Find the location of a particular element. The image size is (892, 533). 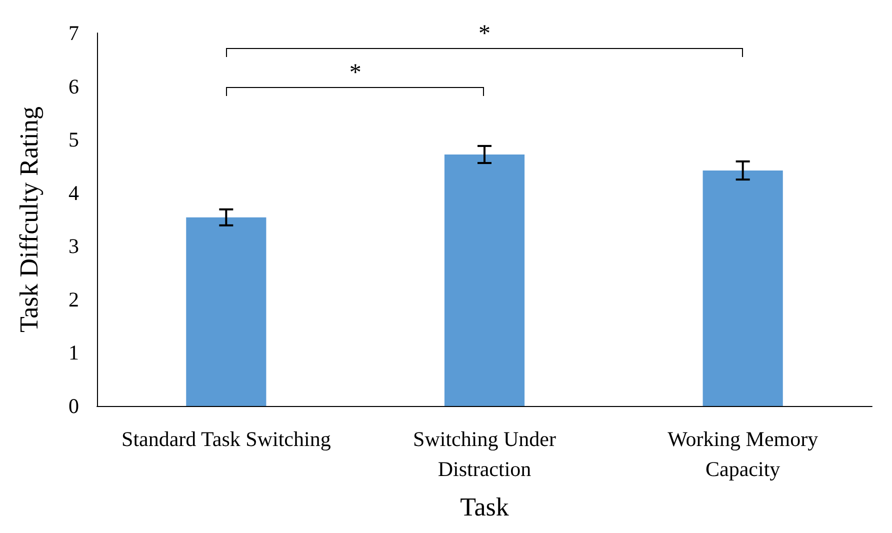

x-tick-label: Switching Under Distraction is located at coordinates (484, 454).